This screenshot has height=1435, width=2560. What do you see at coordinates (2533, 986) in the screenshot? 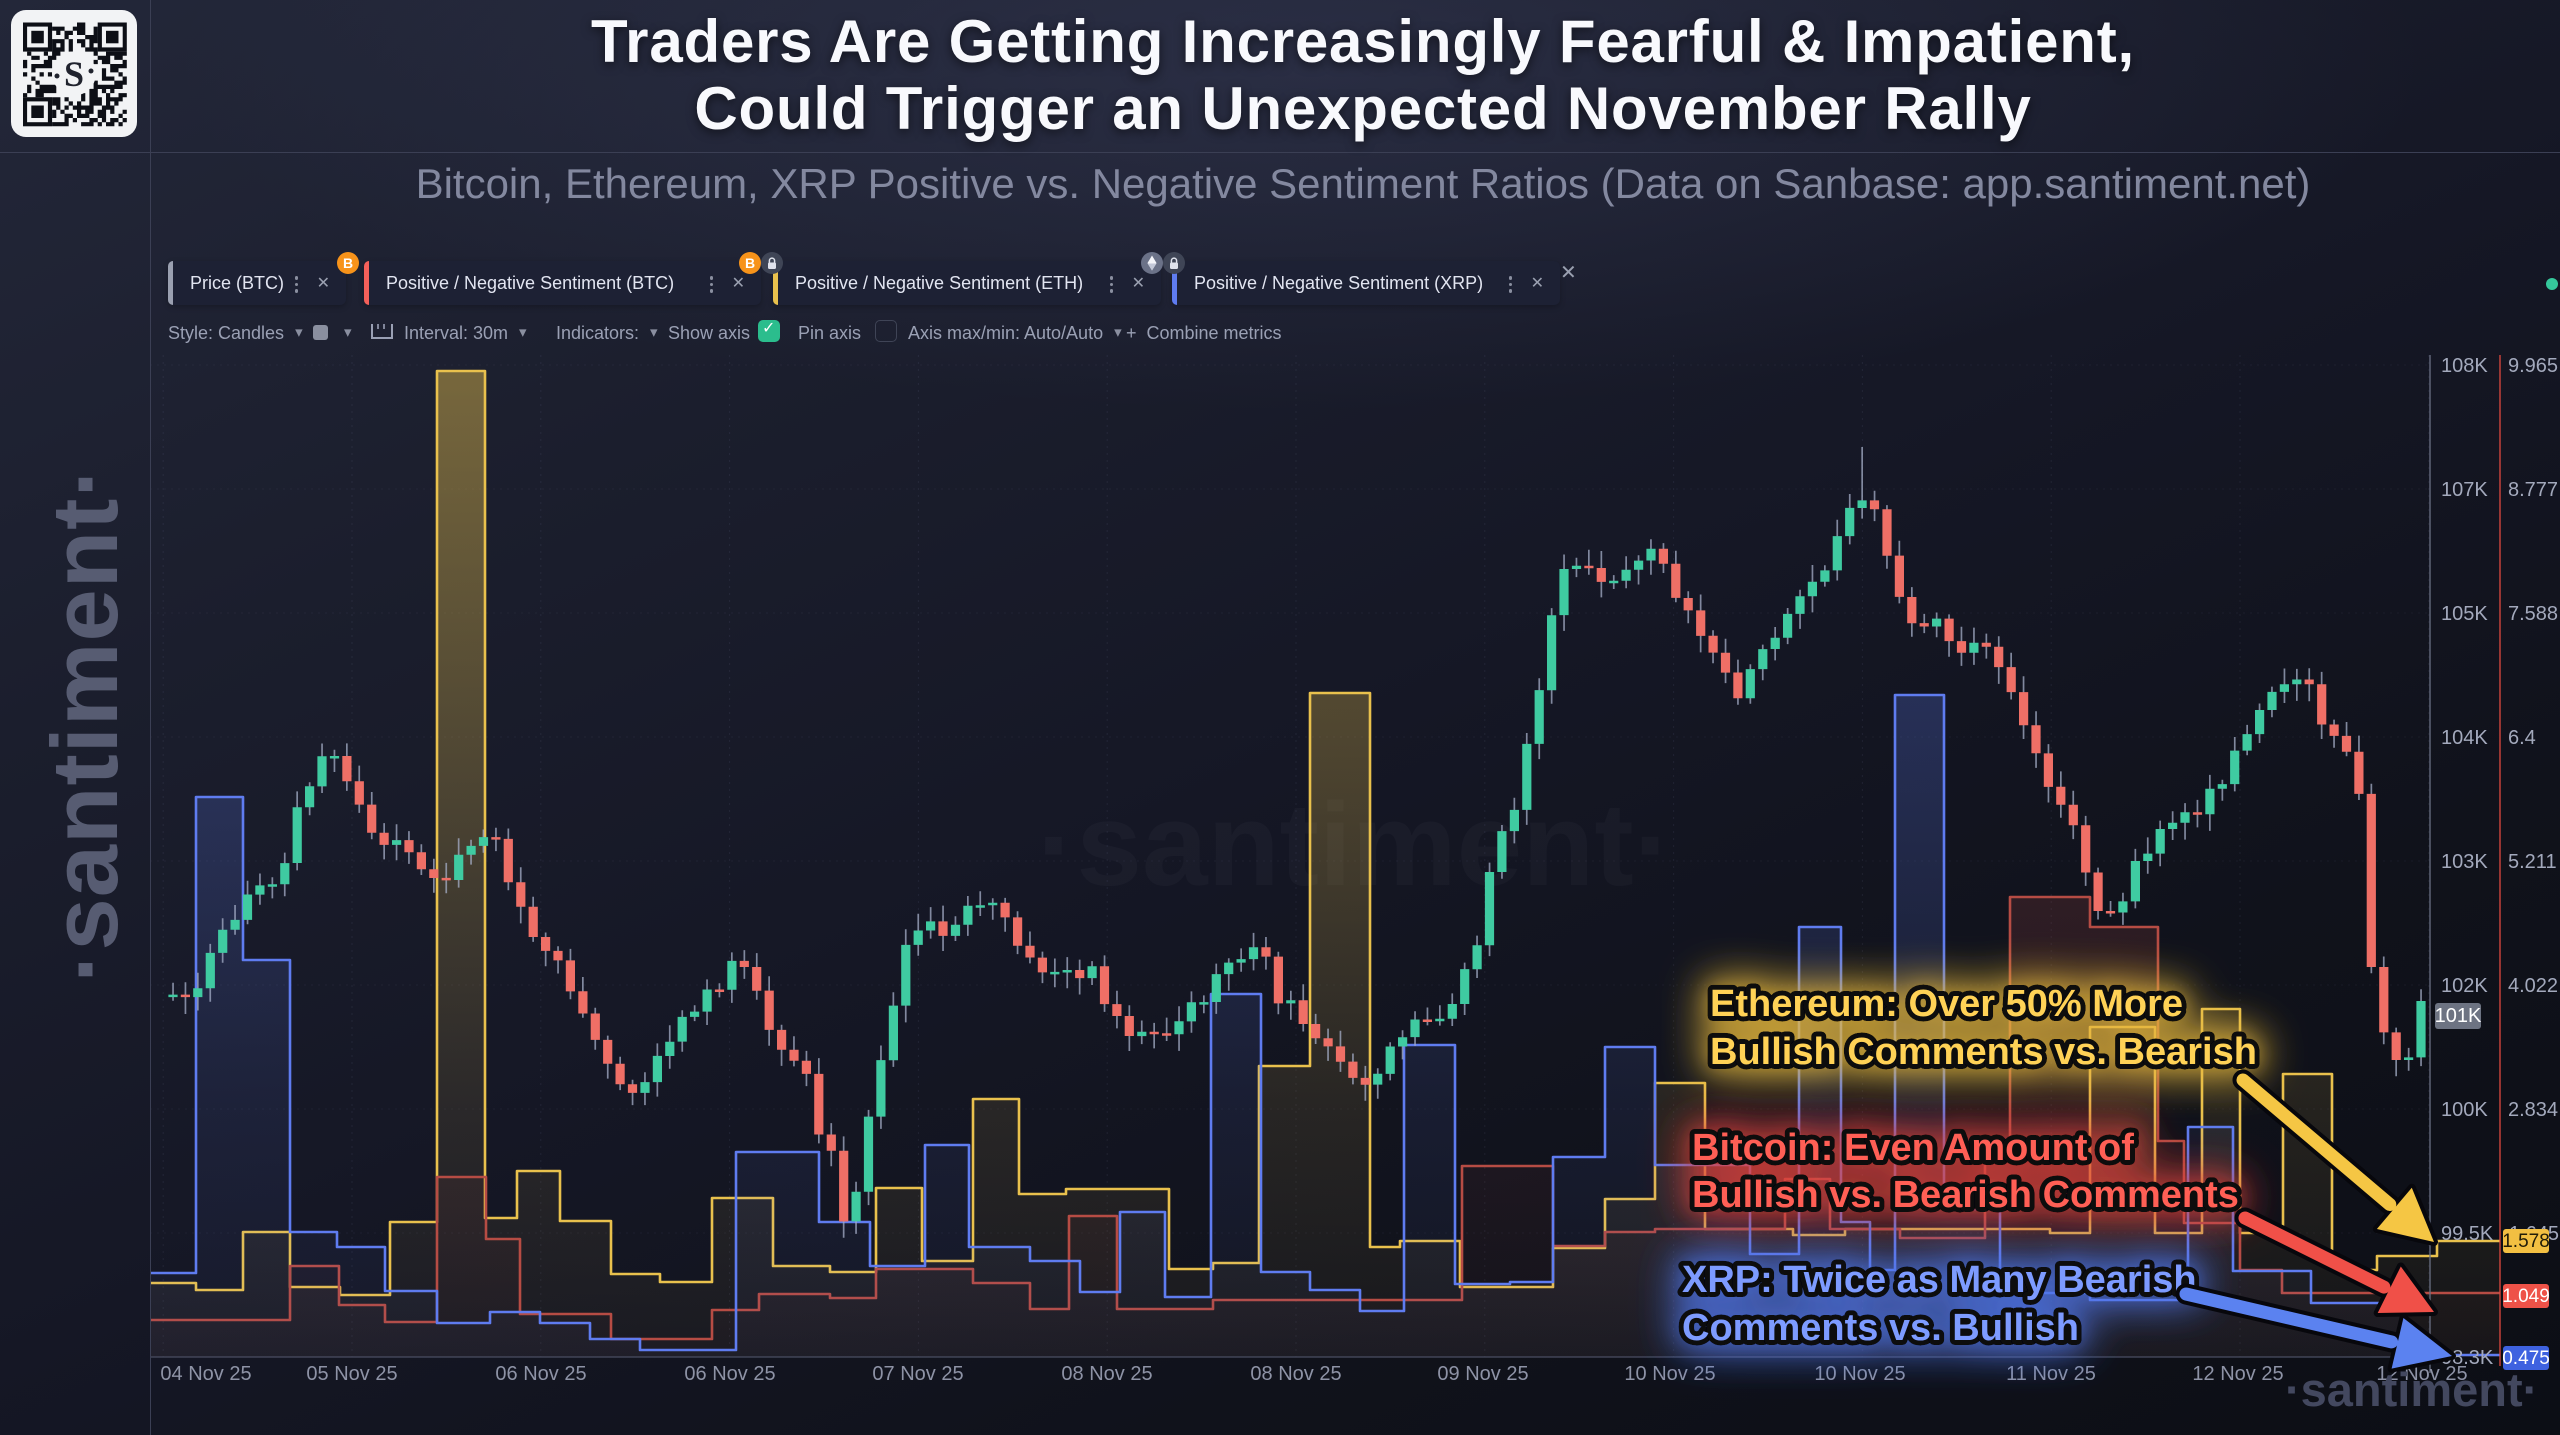
I see `svg-text: 4.022` at bounding box center [2533, 986].